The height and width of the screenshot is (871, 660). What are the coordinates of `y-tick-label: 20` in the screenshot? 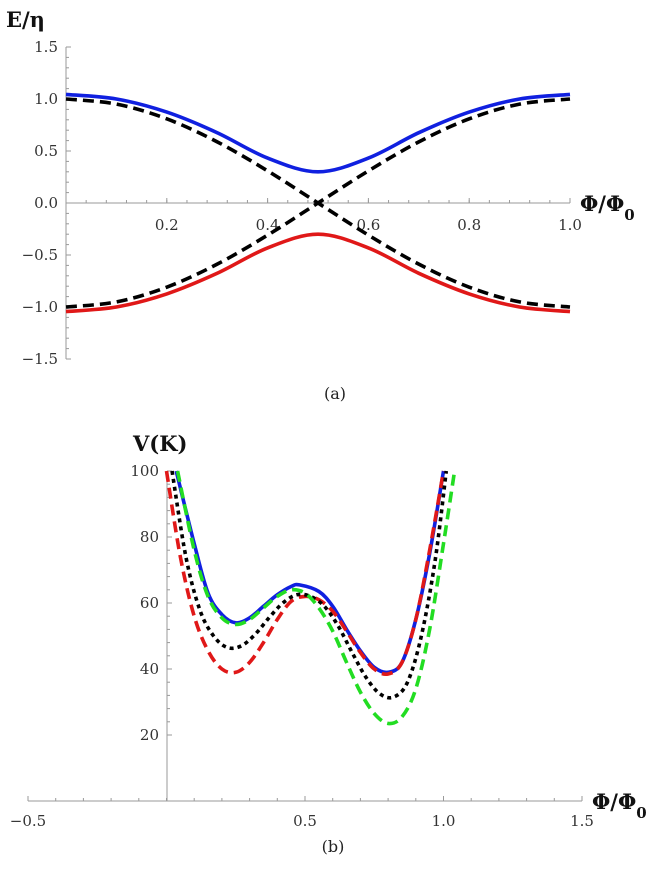 It's located at (149, 735).